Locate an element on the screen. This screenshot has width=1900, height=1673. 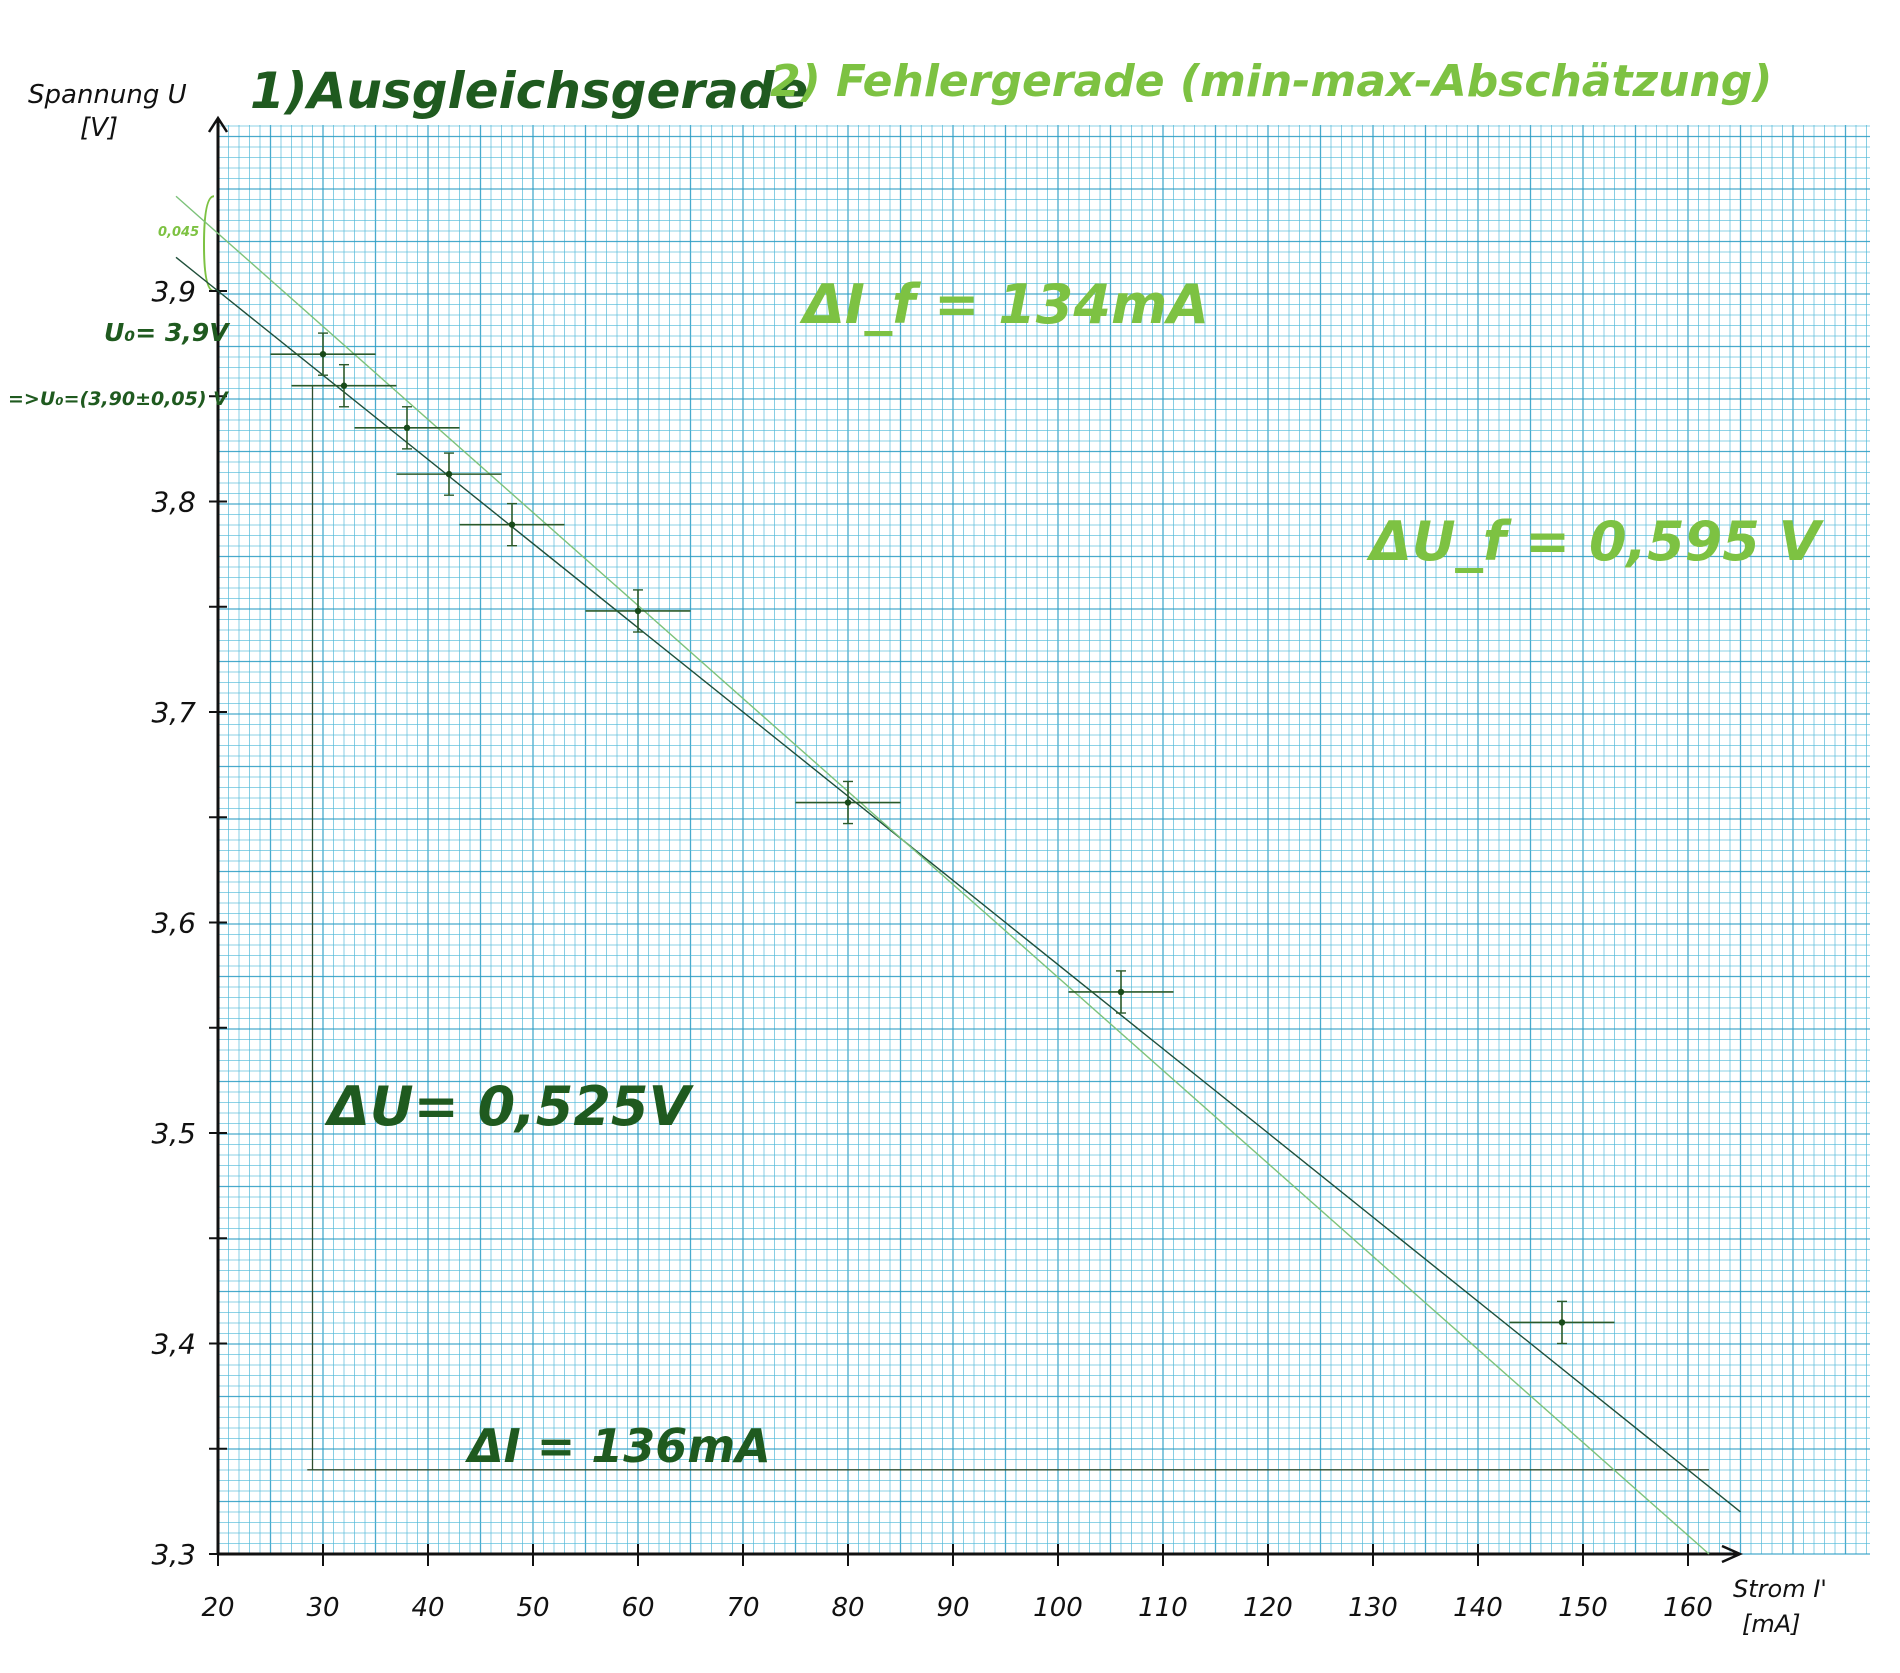
y-tick-label: 3,9 is located at coordinates (173, 291).